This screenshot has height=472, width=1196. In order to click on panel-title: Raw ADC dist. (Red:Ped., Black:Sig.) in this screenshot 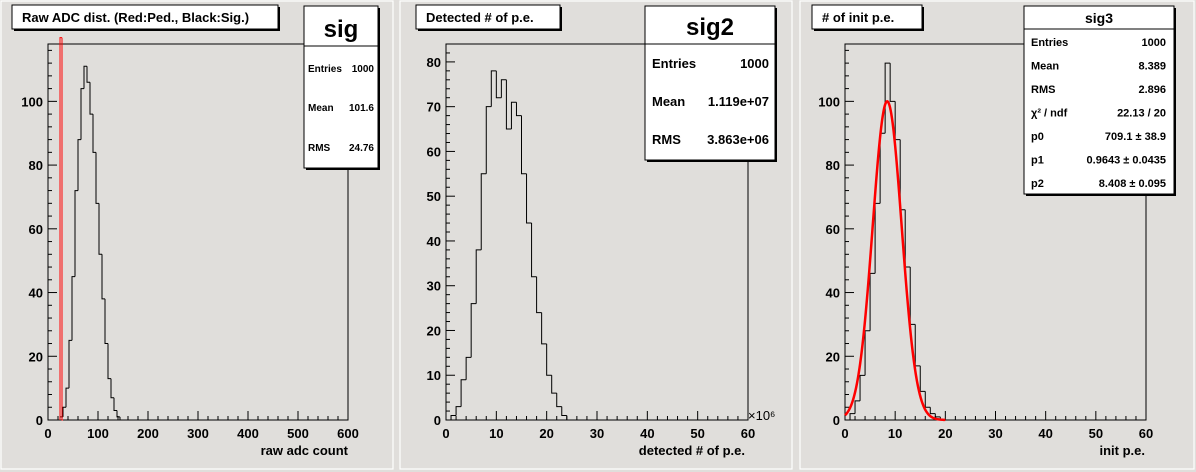, I will do `click(135, 17)`.